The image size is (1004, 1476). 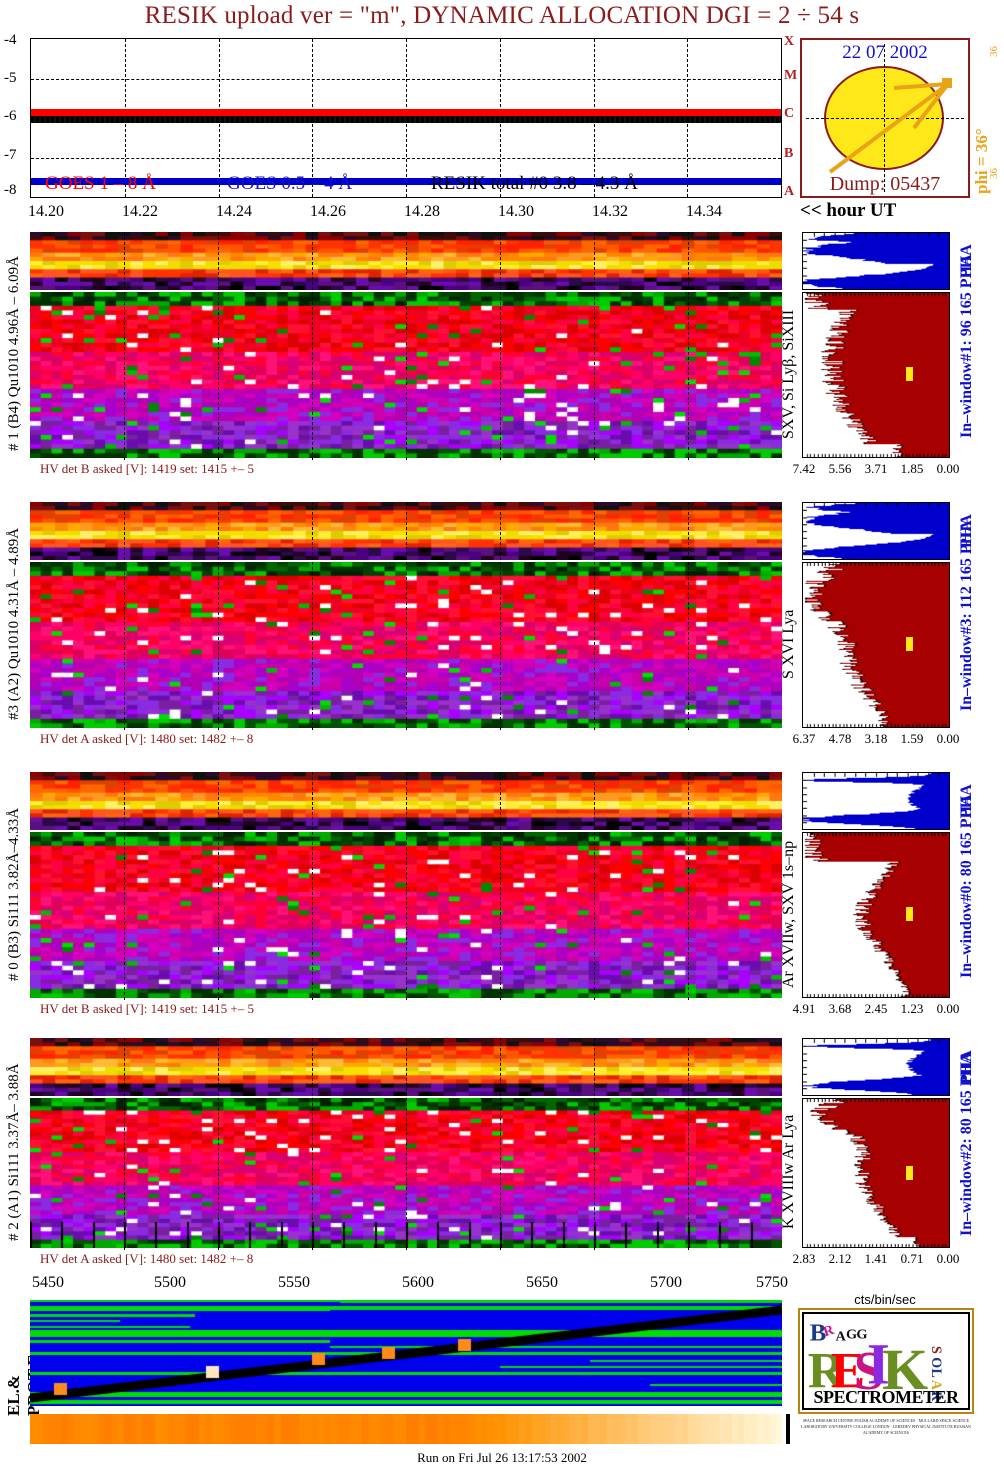 What do you see at coordinates (840, 468) in the screenshot?
I see `cts-tick-label: 5.56` at bounding box center [840, 468].